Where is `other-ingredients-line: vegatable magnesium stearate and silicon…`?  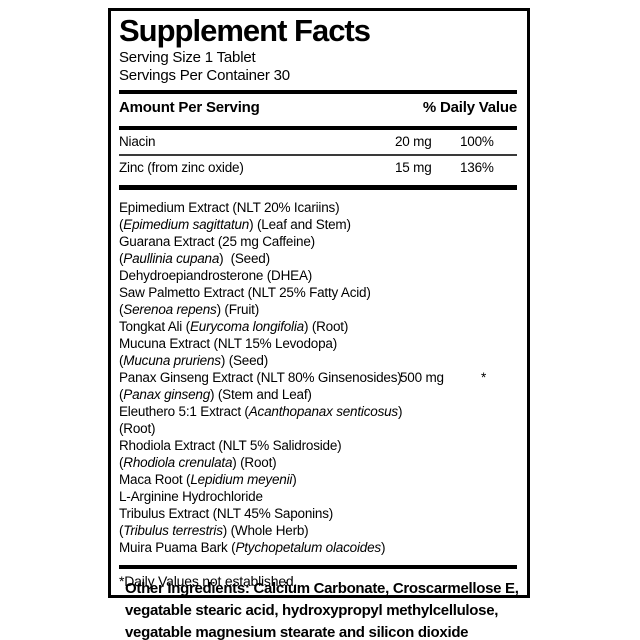
other-ingredients-line: vegatable magnesium stearate and silicon… is located at coordinates (297, 632).